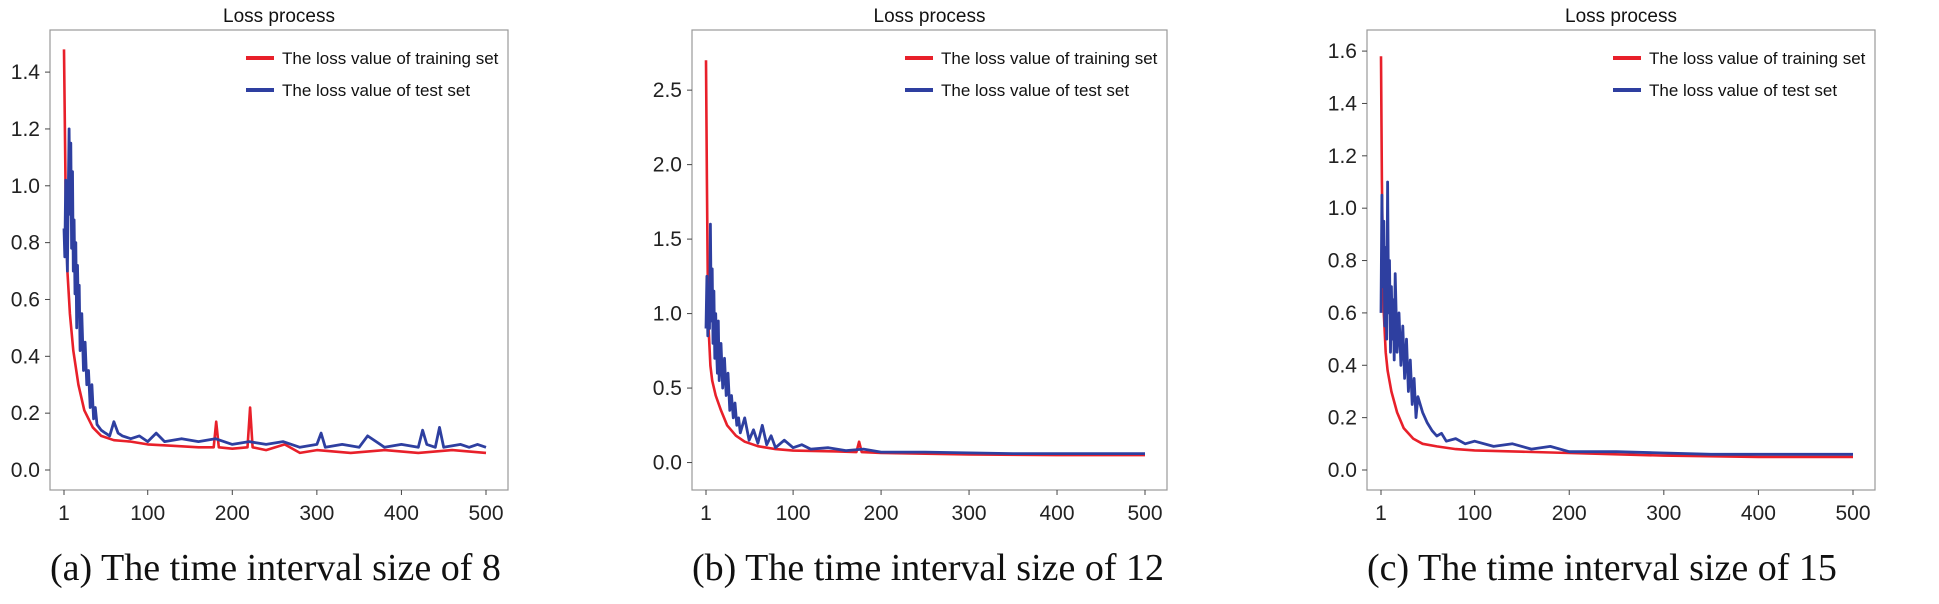  Describe the element at coordinates (667, 239) in the screenshot. I see `y-tick-label: 1.5` at that location.